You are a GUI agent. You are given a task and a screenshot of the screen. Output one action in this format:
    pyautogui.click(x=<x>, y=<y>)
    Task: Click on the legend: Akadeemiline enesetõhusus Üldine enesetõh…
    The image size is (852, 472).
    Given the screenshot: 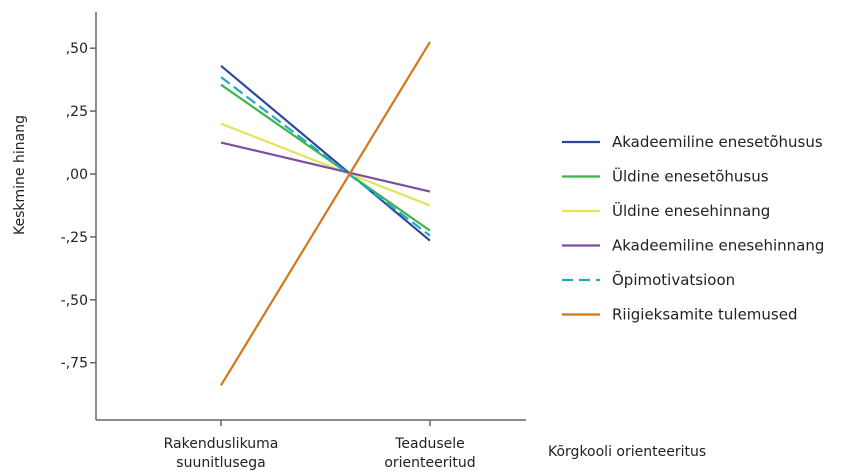 What is the action you would take?
    pyautogui.click(x=693, y=228)
    